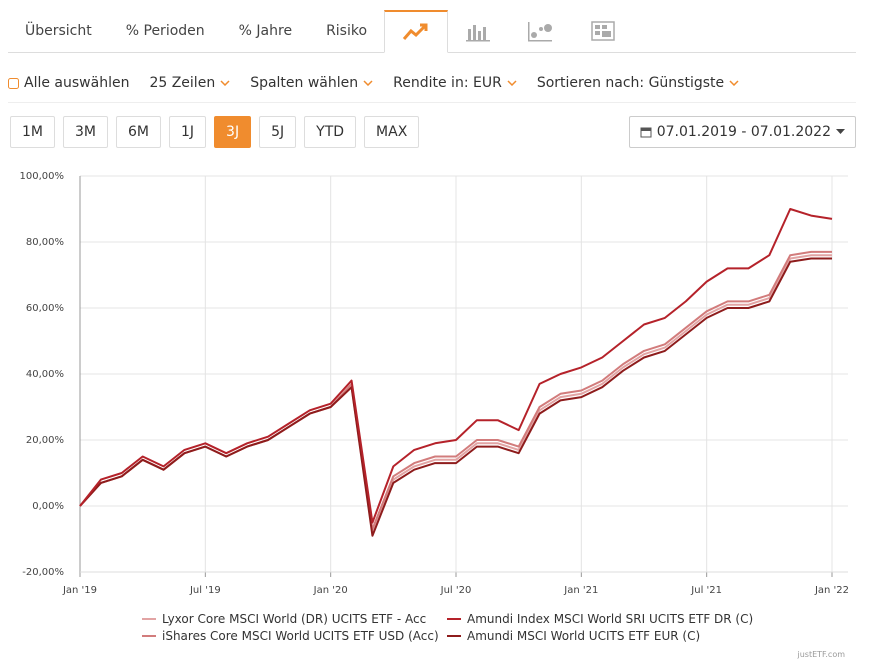 This screenshot has width=873, height=659. I want to click on legend-item: Amundi MSCI World UCITS ETF EUR (C), so click(573, 636).